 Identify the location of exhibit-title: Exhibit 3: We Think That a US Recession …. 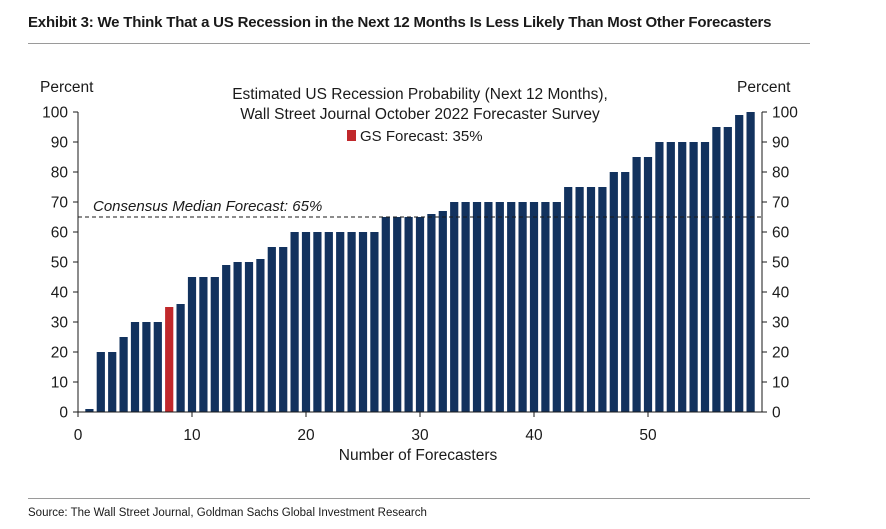
(400, 22).